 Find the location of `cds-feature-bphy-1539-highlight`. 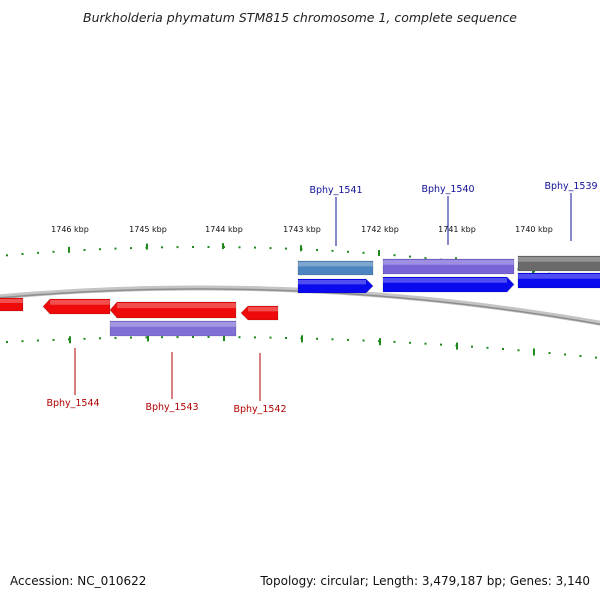

cds-feature-bphy-1539-highlight is located at coordinates (559, 259).